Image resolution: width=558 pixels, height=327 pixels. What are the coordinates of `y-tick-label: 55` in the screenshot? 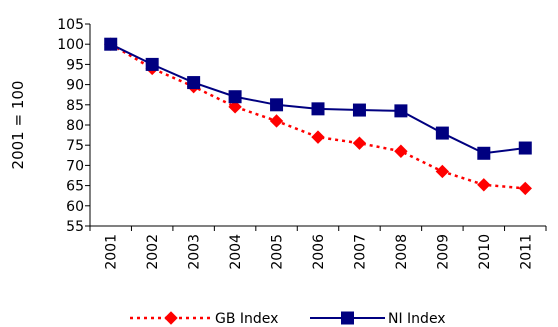 It's located at (75, 227).